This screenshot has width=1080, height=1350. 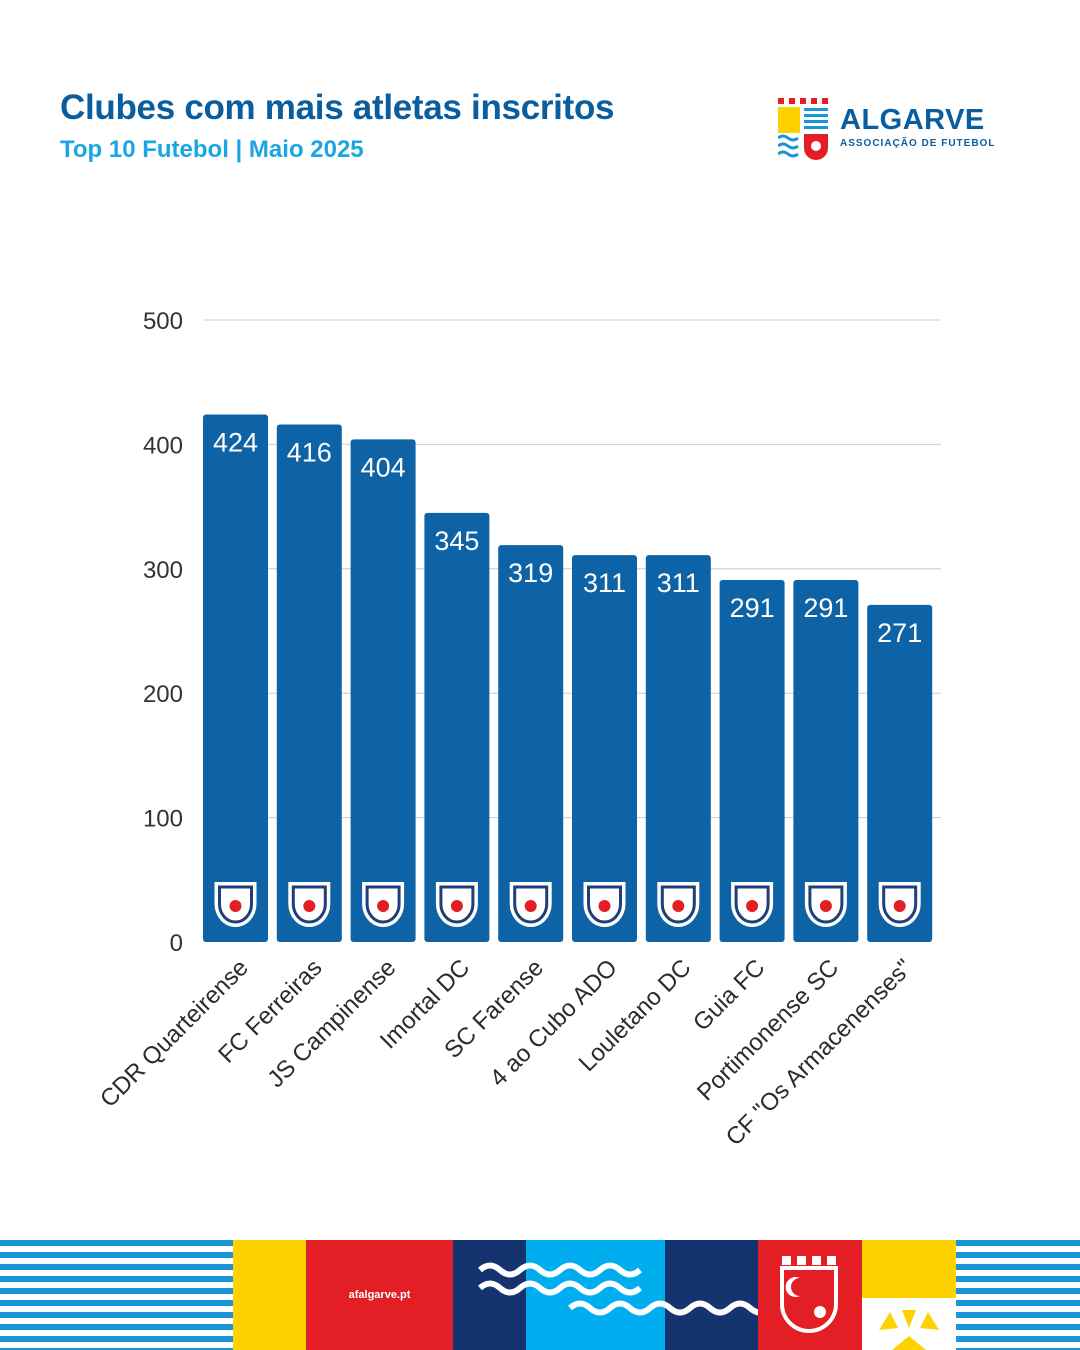 What do you see at coordinates (604, 904) in the screenshot?
I see `4-ao-cubo-ado-crest-icon` at bounding box center [604, 904].